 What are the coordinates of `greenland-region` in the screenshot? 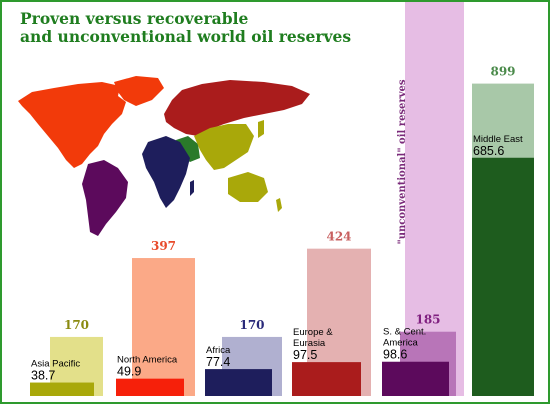 It's located at (139, 91).